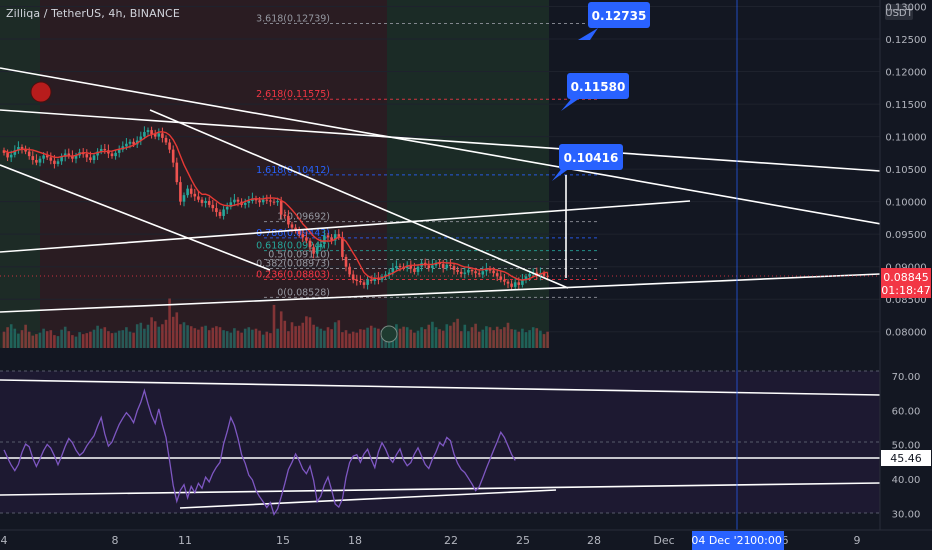 This screenshot has height=550, width=932. I want to click on symbol-title: Zilliqa / TetherUS, 4h, BINANCE, so click(93, 13).